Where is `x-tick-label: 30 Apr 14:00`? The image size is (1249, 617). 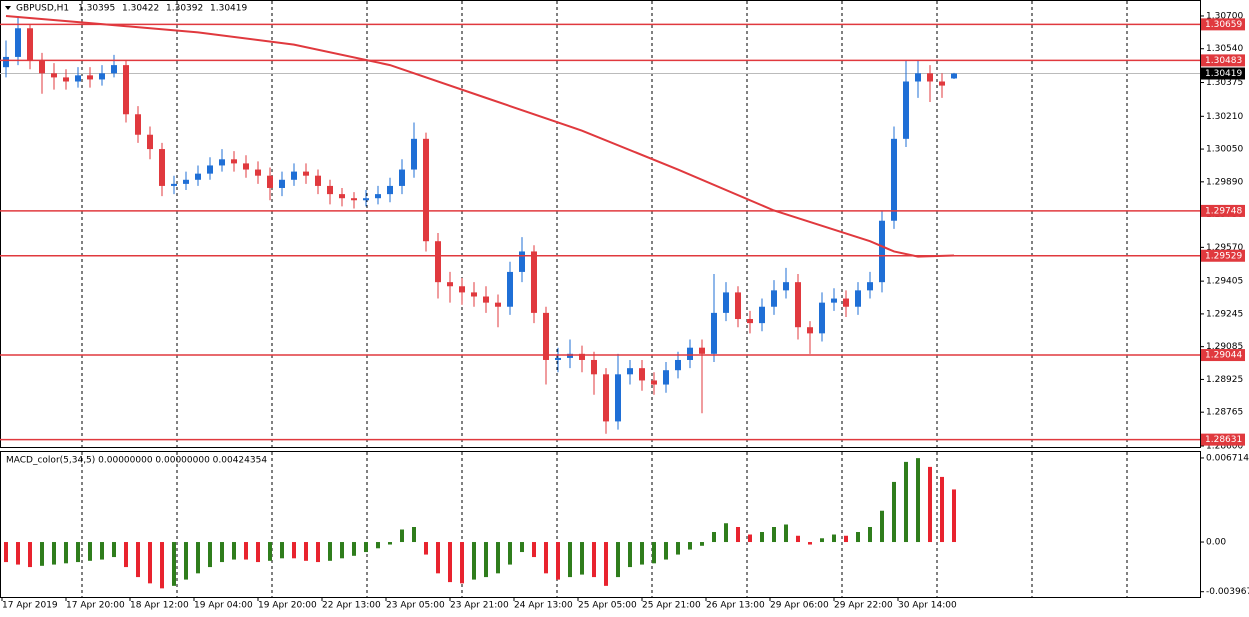 x-tick-label: 30 Apr 14:00 is located at coordinates (927, 606).